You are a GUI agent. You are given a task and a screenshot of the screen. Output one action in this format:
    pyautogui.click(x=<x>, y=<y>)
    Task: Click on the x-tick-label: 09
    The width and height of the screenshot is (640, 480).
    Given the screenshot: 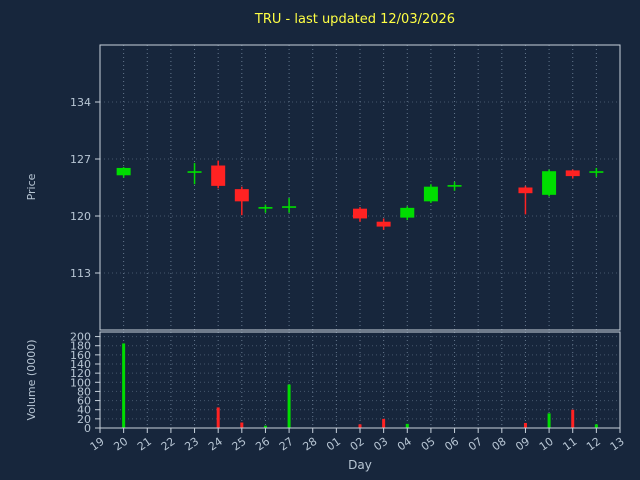 What is the action you would take?
    pyautogui.click(x=522, y=444)
    